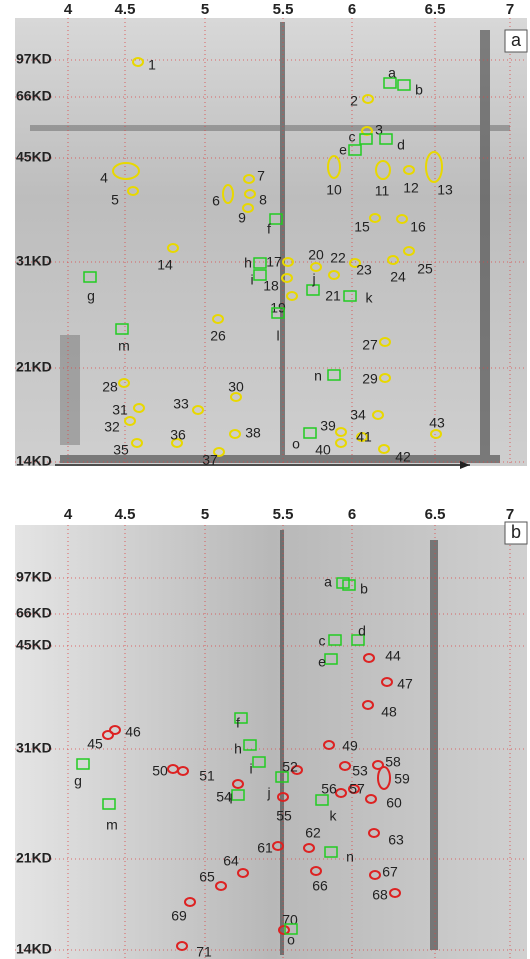  Describe the element at coordinates (510, 9) in the screenshot. I see `ph-label: 7` at that location.